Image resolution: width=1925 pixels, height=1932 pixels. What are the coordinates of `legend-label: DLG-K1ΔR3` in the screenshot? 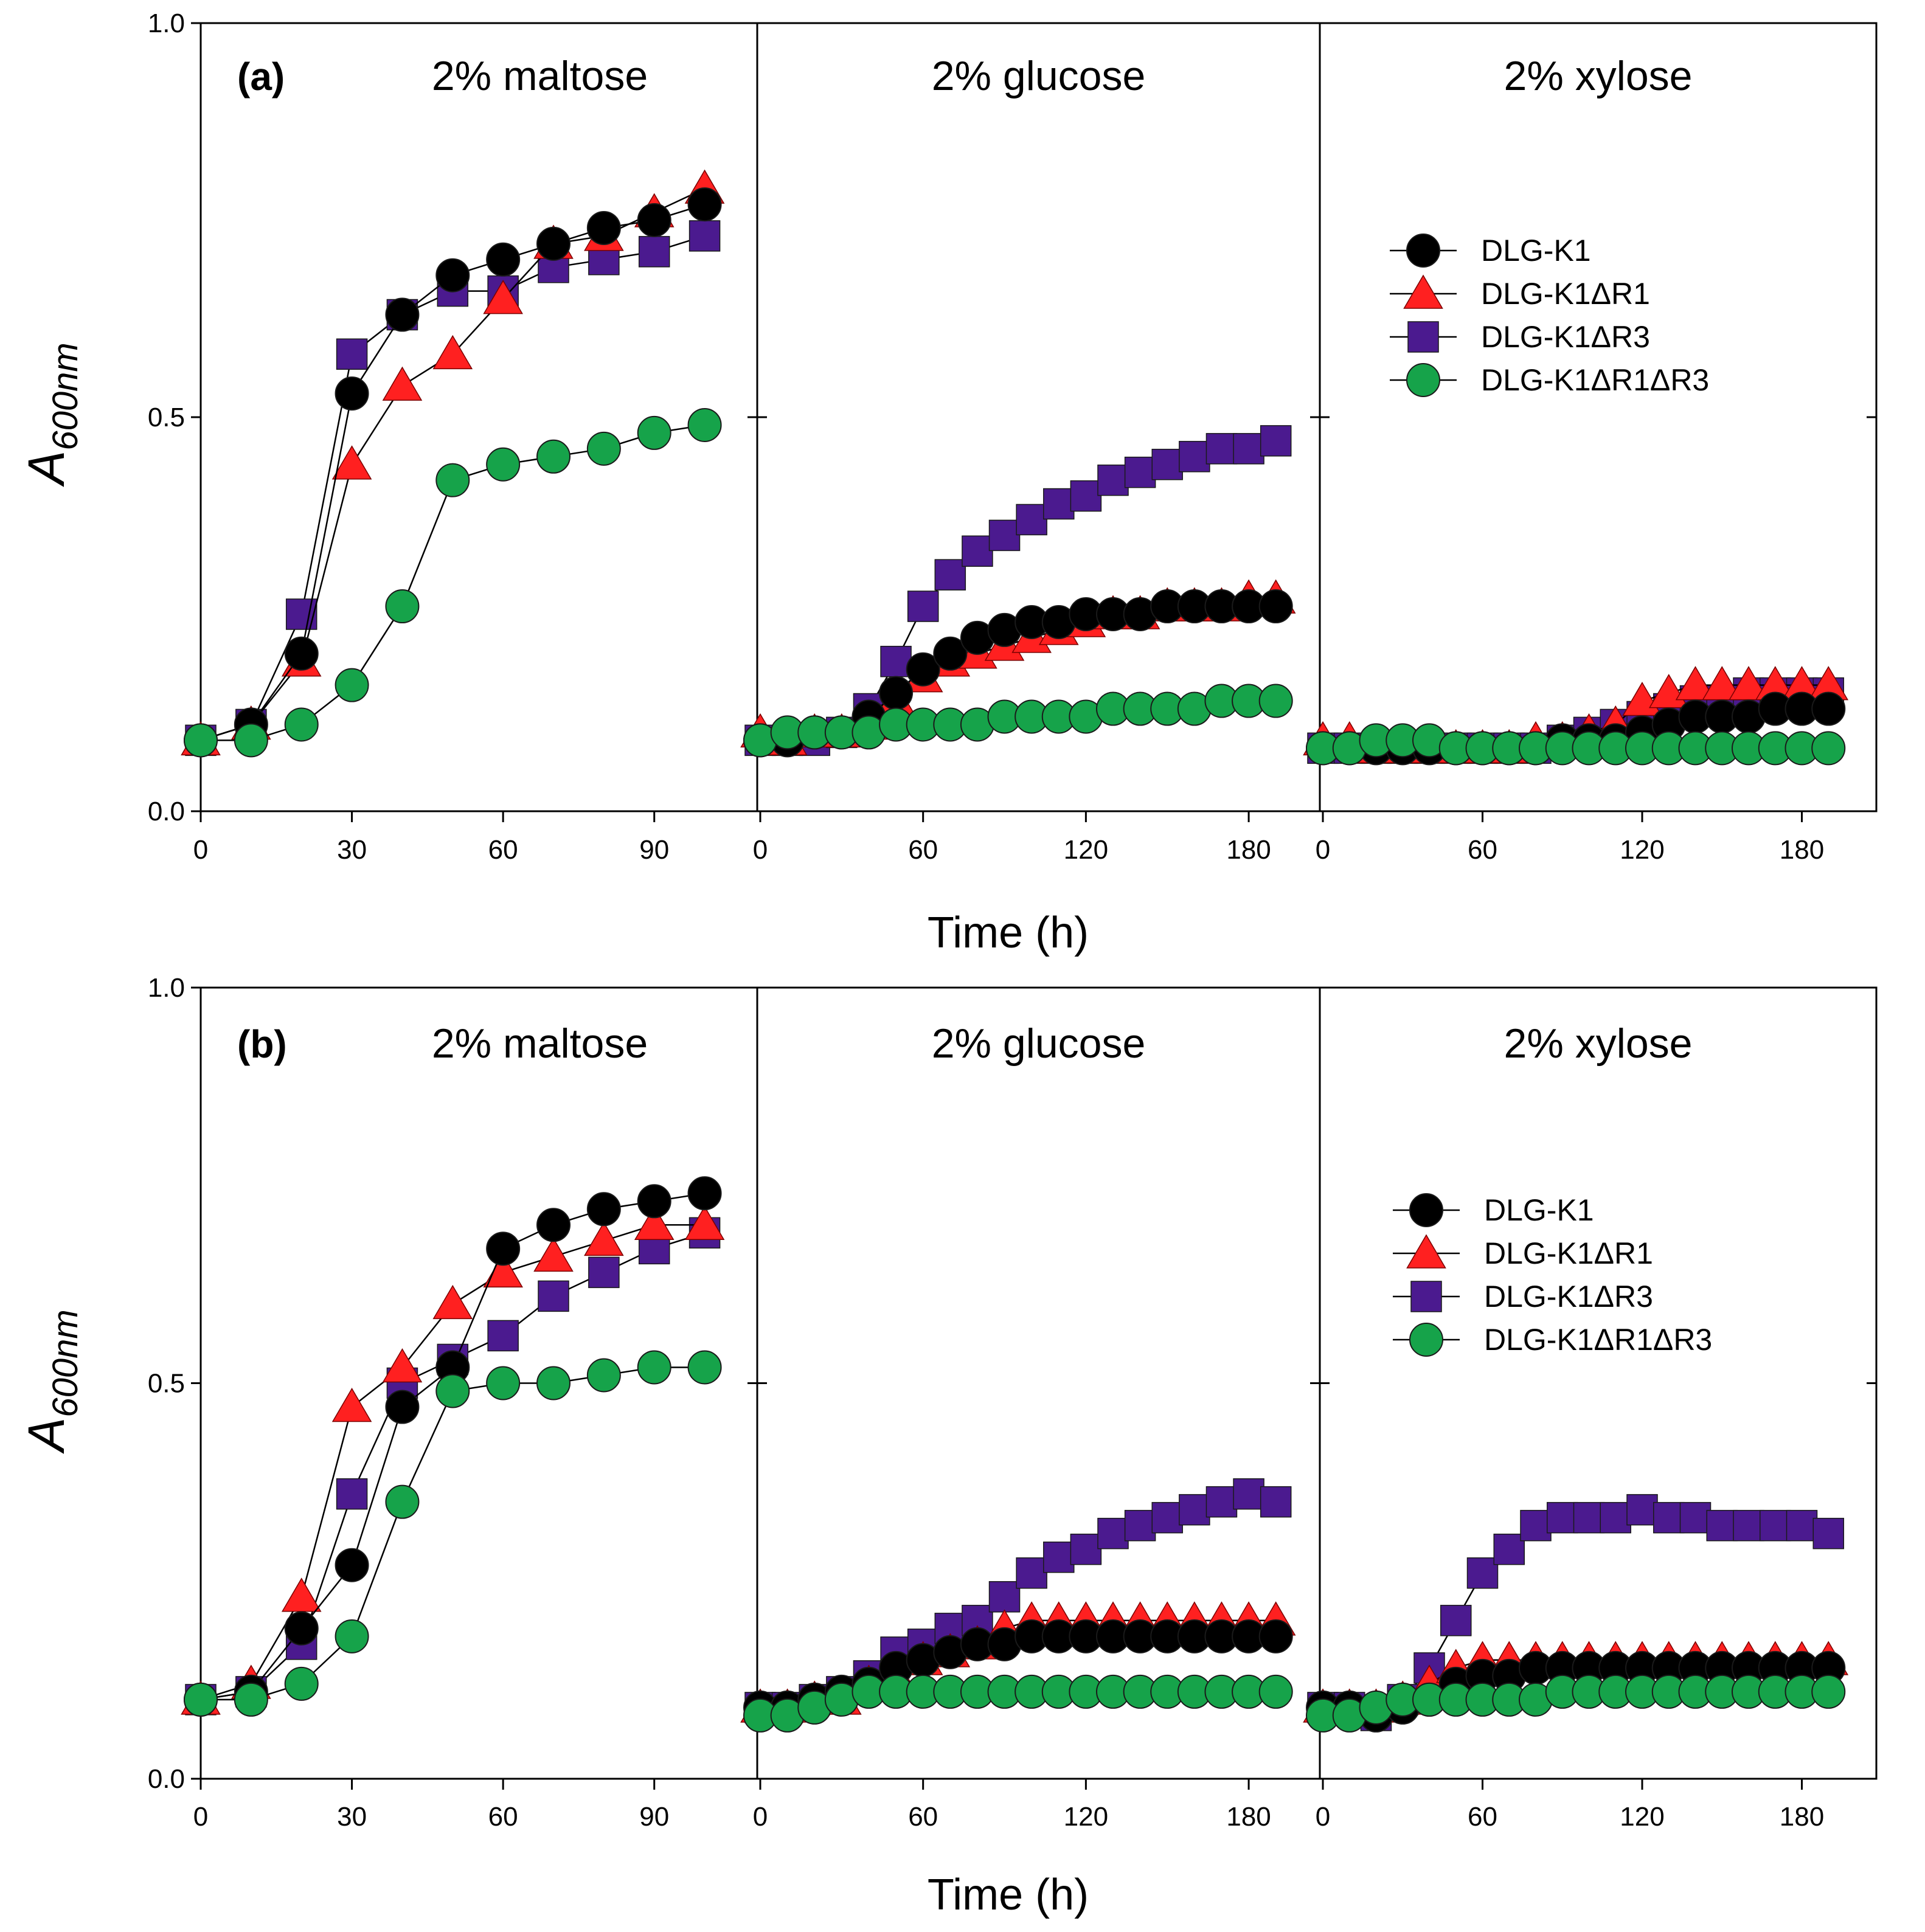 It's located at (1565, 337).